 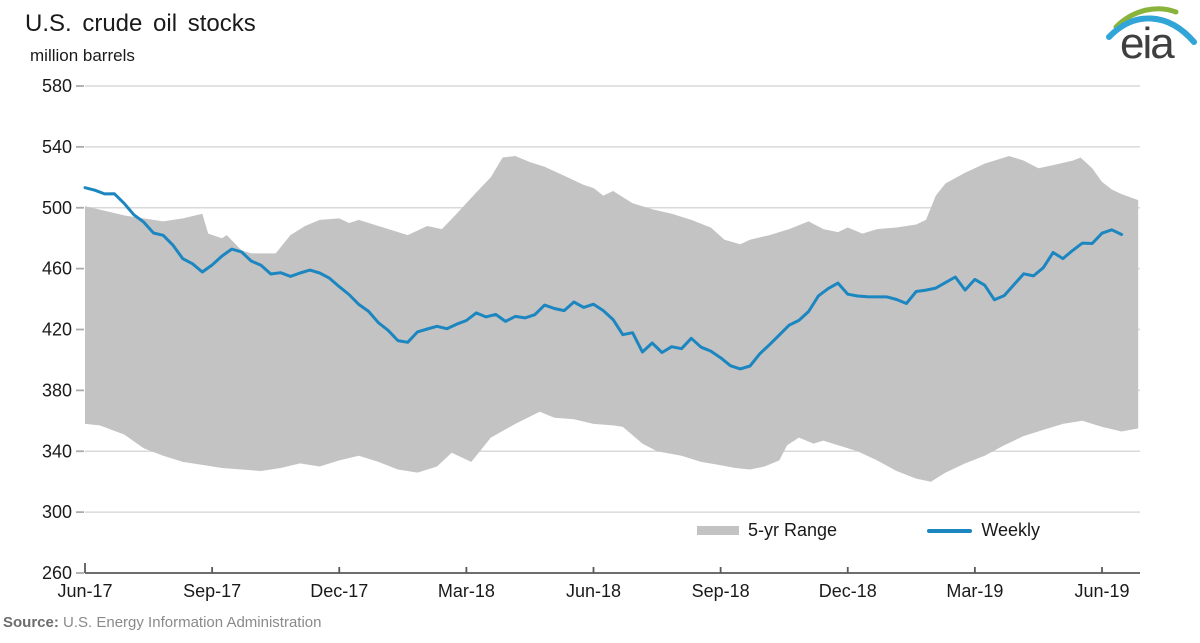 I want to click on svg-text: Mar-18, so click(x=466, y=591).